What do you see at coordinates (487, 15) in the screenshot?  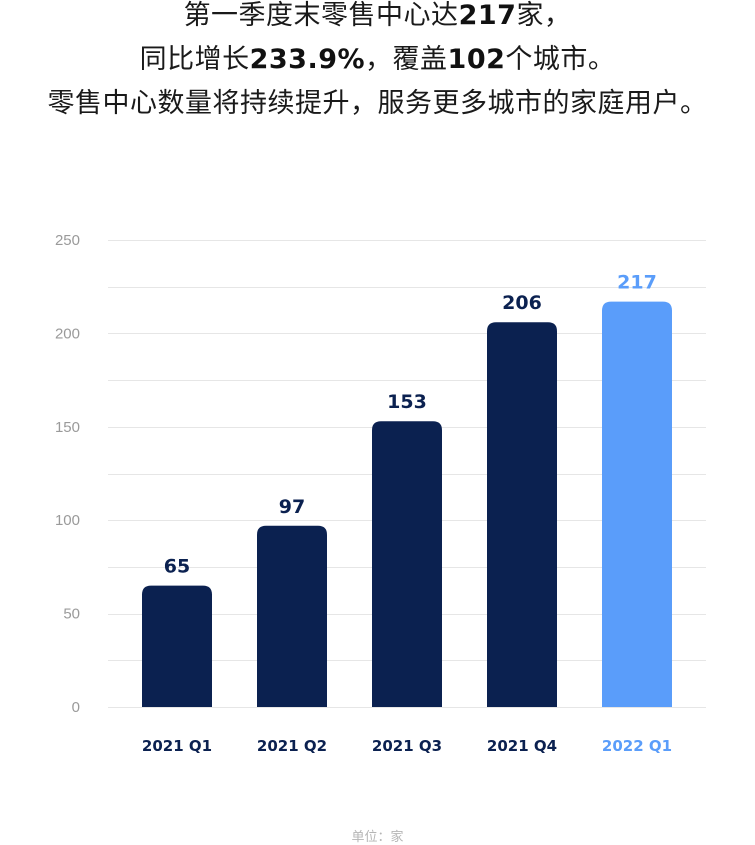 I see `headline-number: 217` at bounding box center [487, 15].